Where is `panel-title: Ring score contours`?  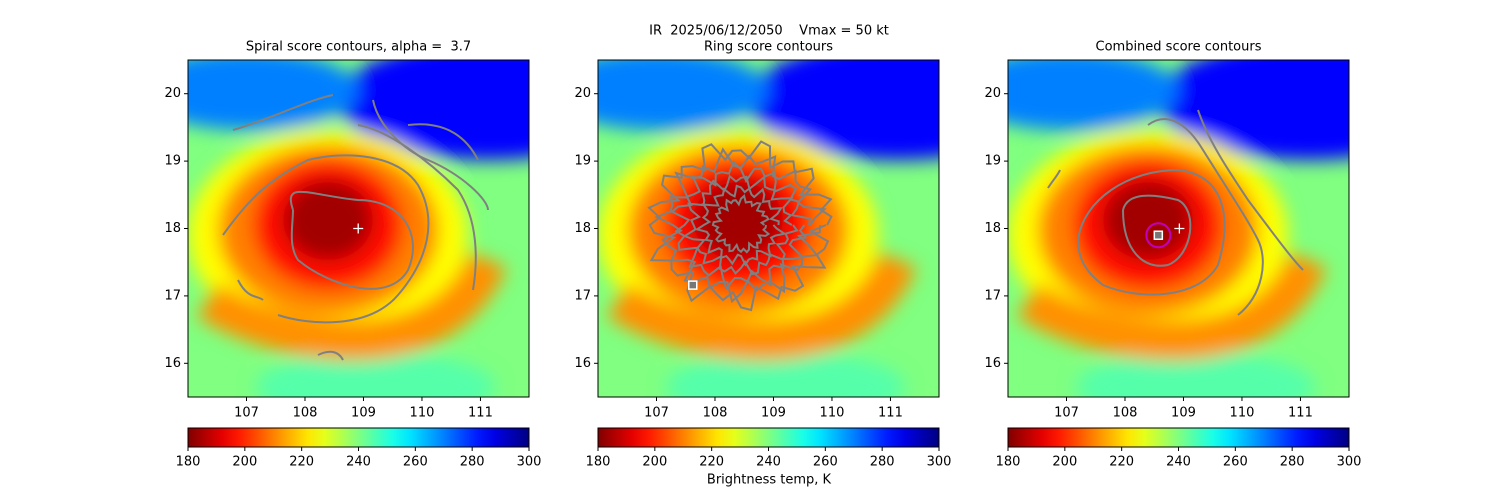
panel-title: Ring score contours is located at coordinates (768, 47).